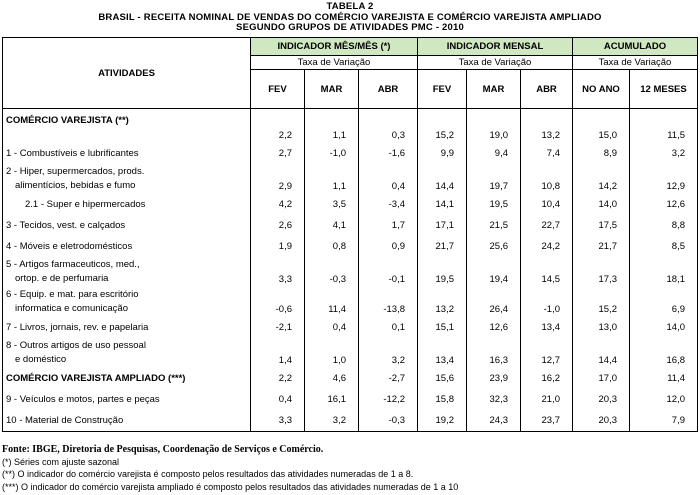  I want to click on table-cell: 15,2, so click(601, 302).